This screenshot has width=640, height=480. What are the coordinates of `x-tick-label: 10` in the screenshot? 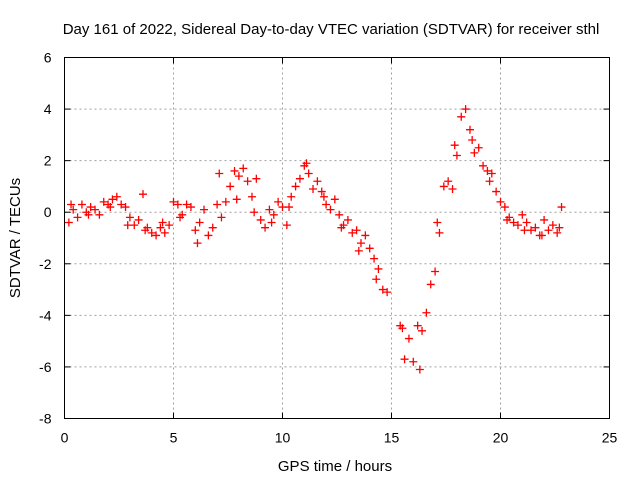 It's located at (283, 438).